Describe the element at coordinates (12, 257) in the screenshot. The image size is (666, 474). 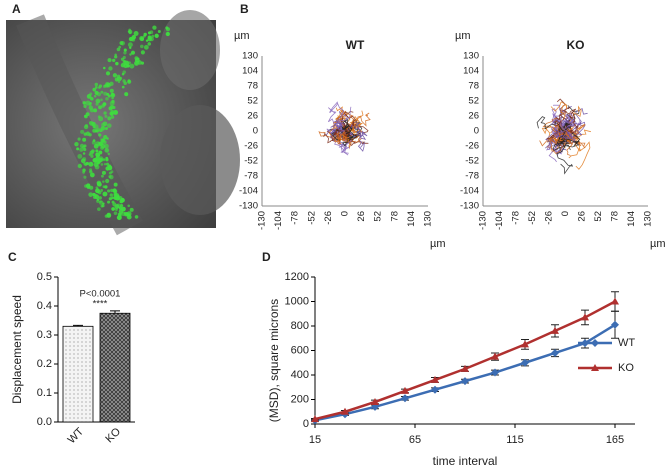
I see `panel-label: C` at that location.